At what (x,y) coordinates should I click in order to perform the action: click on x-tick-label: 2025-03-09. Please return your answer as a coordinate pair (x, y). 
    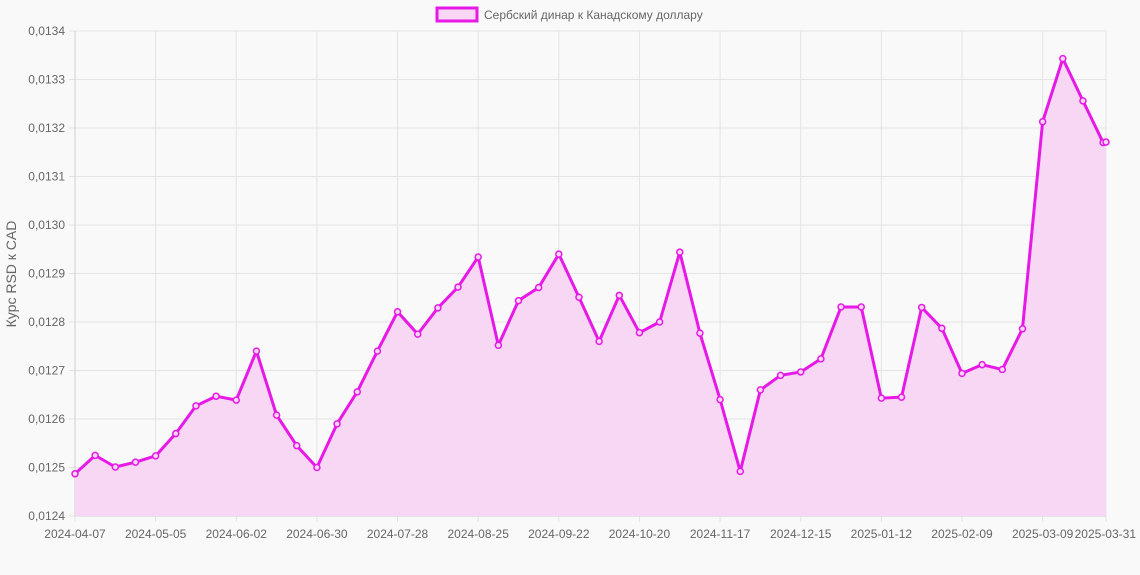
    Looking at the image, I should click on (1043, 534).